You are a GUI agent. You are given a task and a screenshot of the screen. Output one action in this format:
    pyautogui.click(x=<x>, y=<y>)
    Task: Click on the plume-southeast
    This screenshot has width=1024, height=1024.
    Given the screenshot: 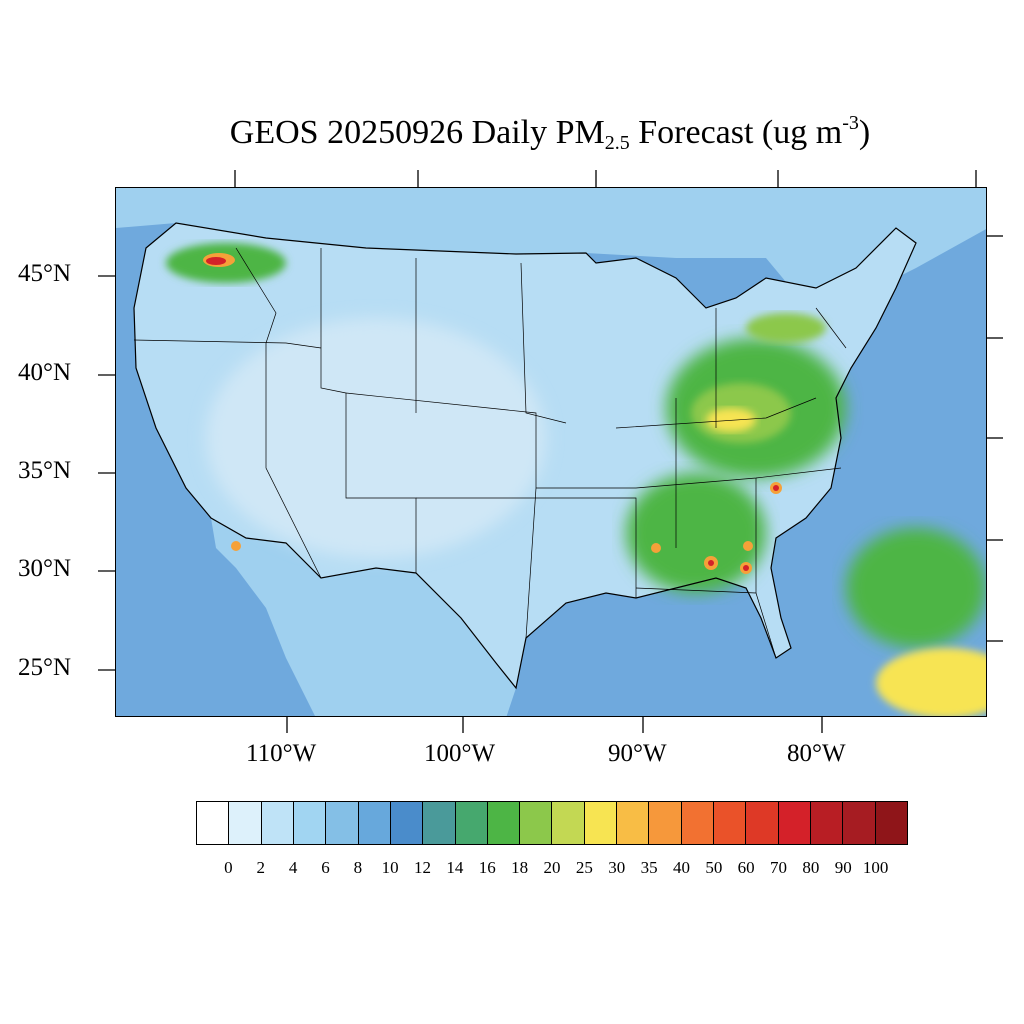 What is the action you would take?
    pyautogui.click(x=696, y=533)
    